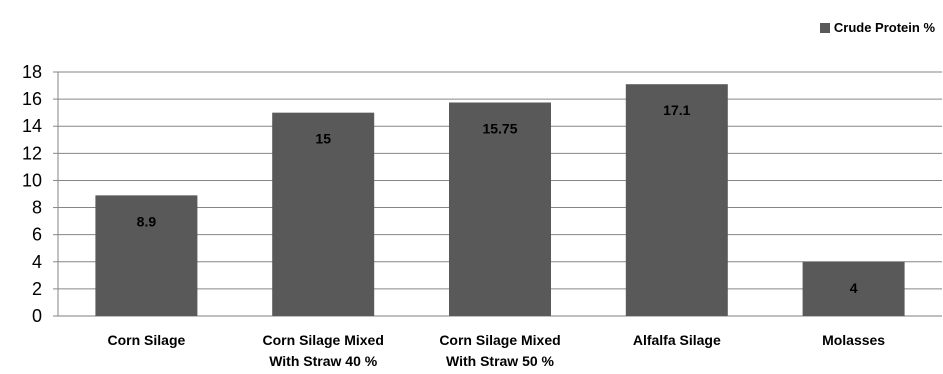  Describe the element at coordinates (323, 139) in the screenshot. I see `data-label: 15` at that location.